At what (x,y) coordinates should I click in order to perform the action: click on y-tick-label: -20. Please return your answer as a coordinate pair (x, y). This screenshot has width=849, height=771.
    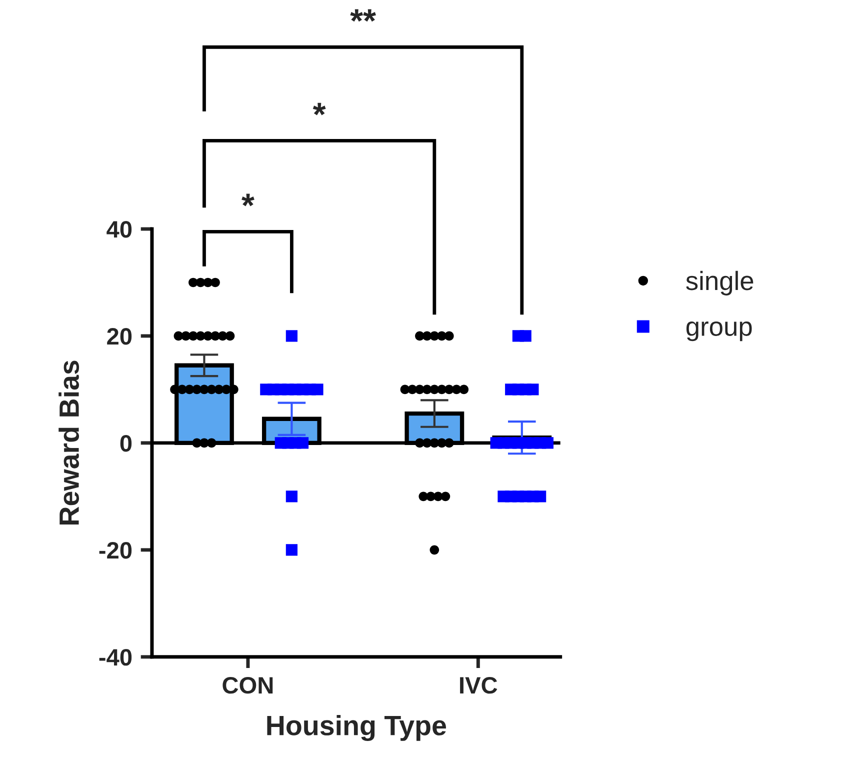
    Looking at the image, I should click on (115, 550).